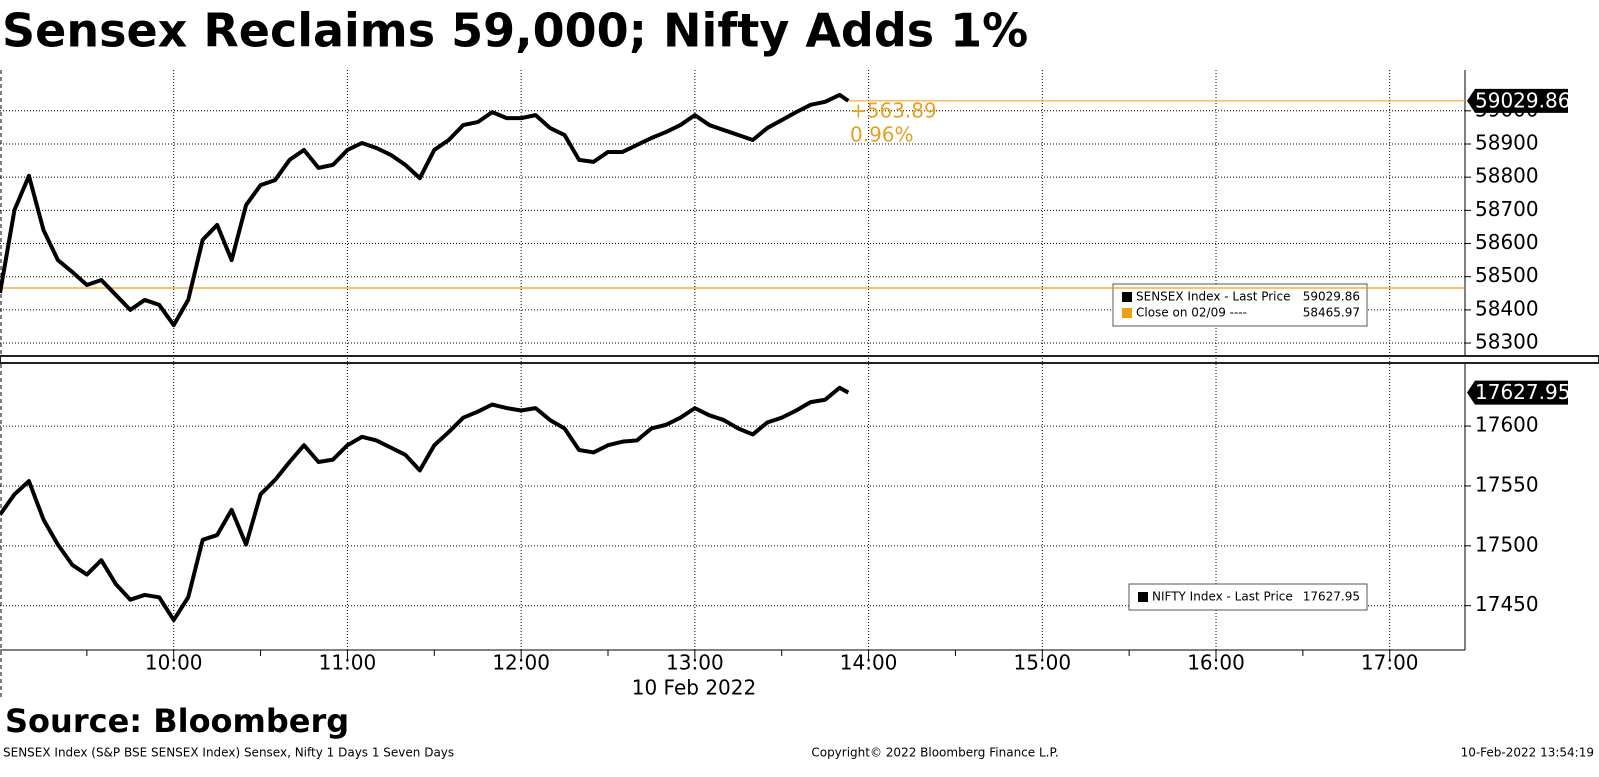 This screenshot has height=777, width=1599. What do you see at coordinates (1331, 597) in the screenshot?
I see `legend-value: 17627.95` at bounding box center [1331, 597].